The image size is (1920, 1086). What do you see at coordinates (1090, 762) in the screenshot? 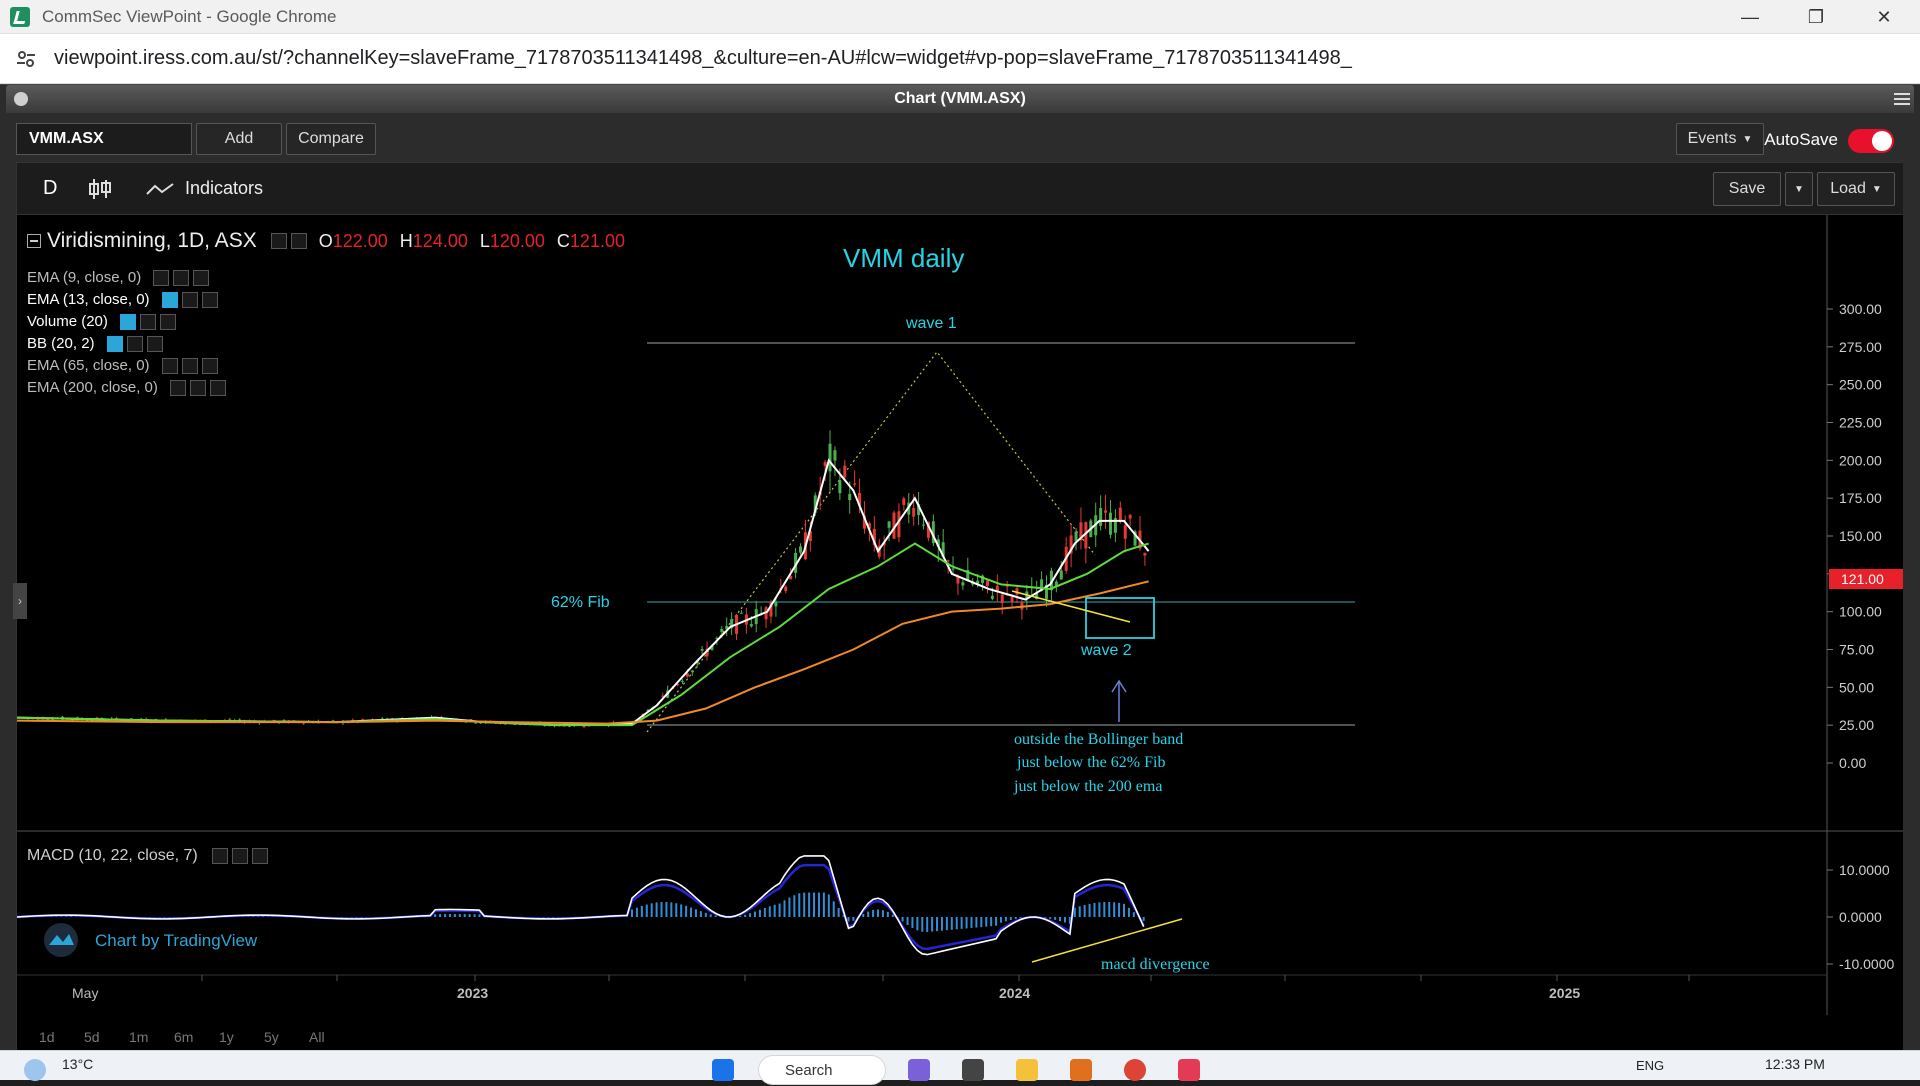
I see `note-fib: just below the 62% Fib` at bounding box center [1090, 762].